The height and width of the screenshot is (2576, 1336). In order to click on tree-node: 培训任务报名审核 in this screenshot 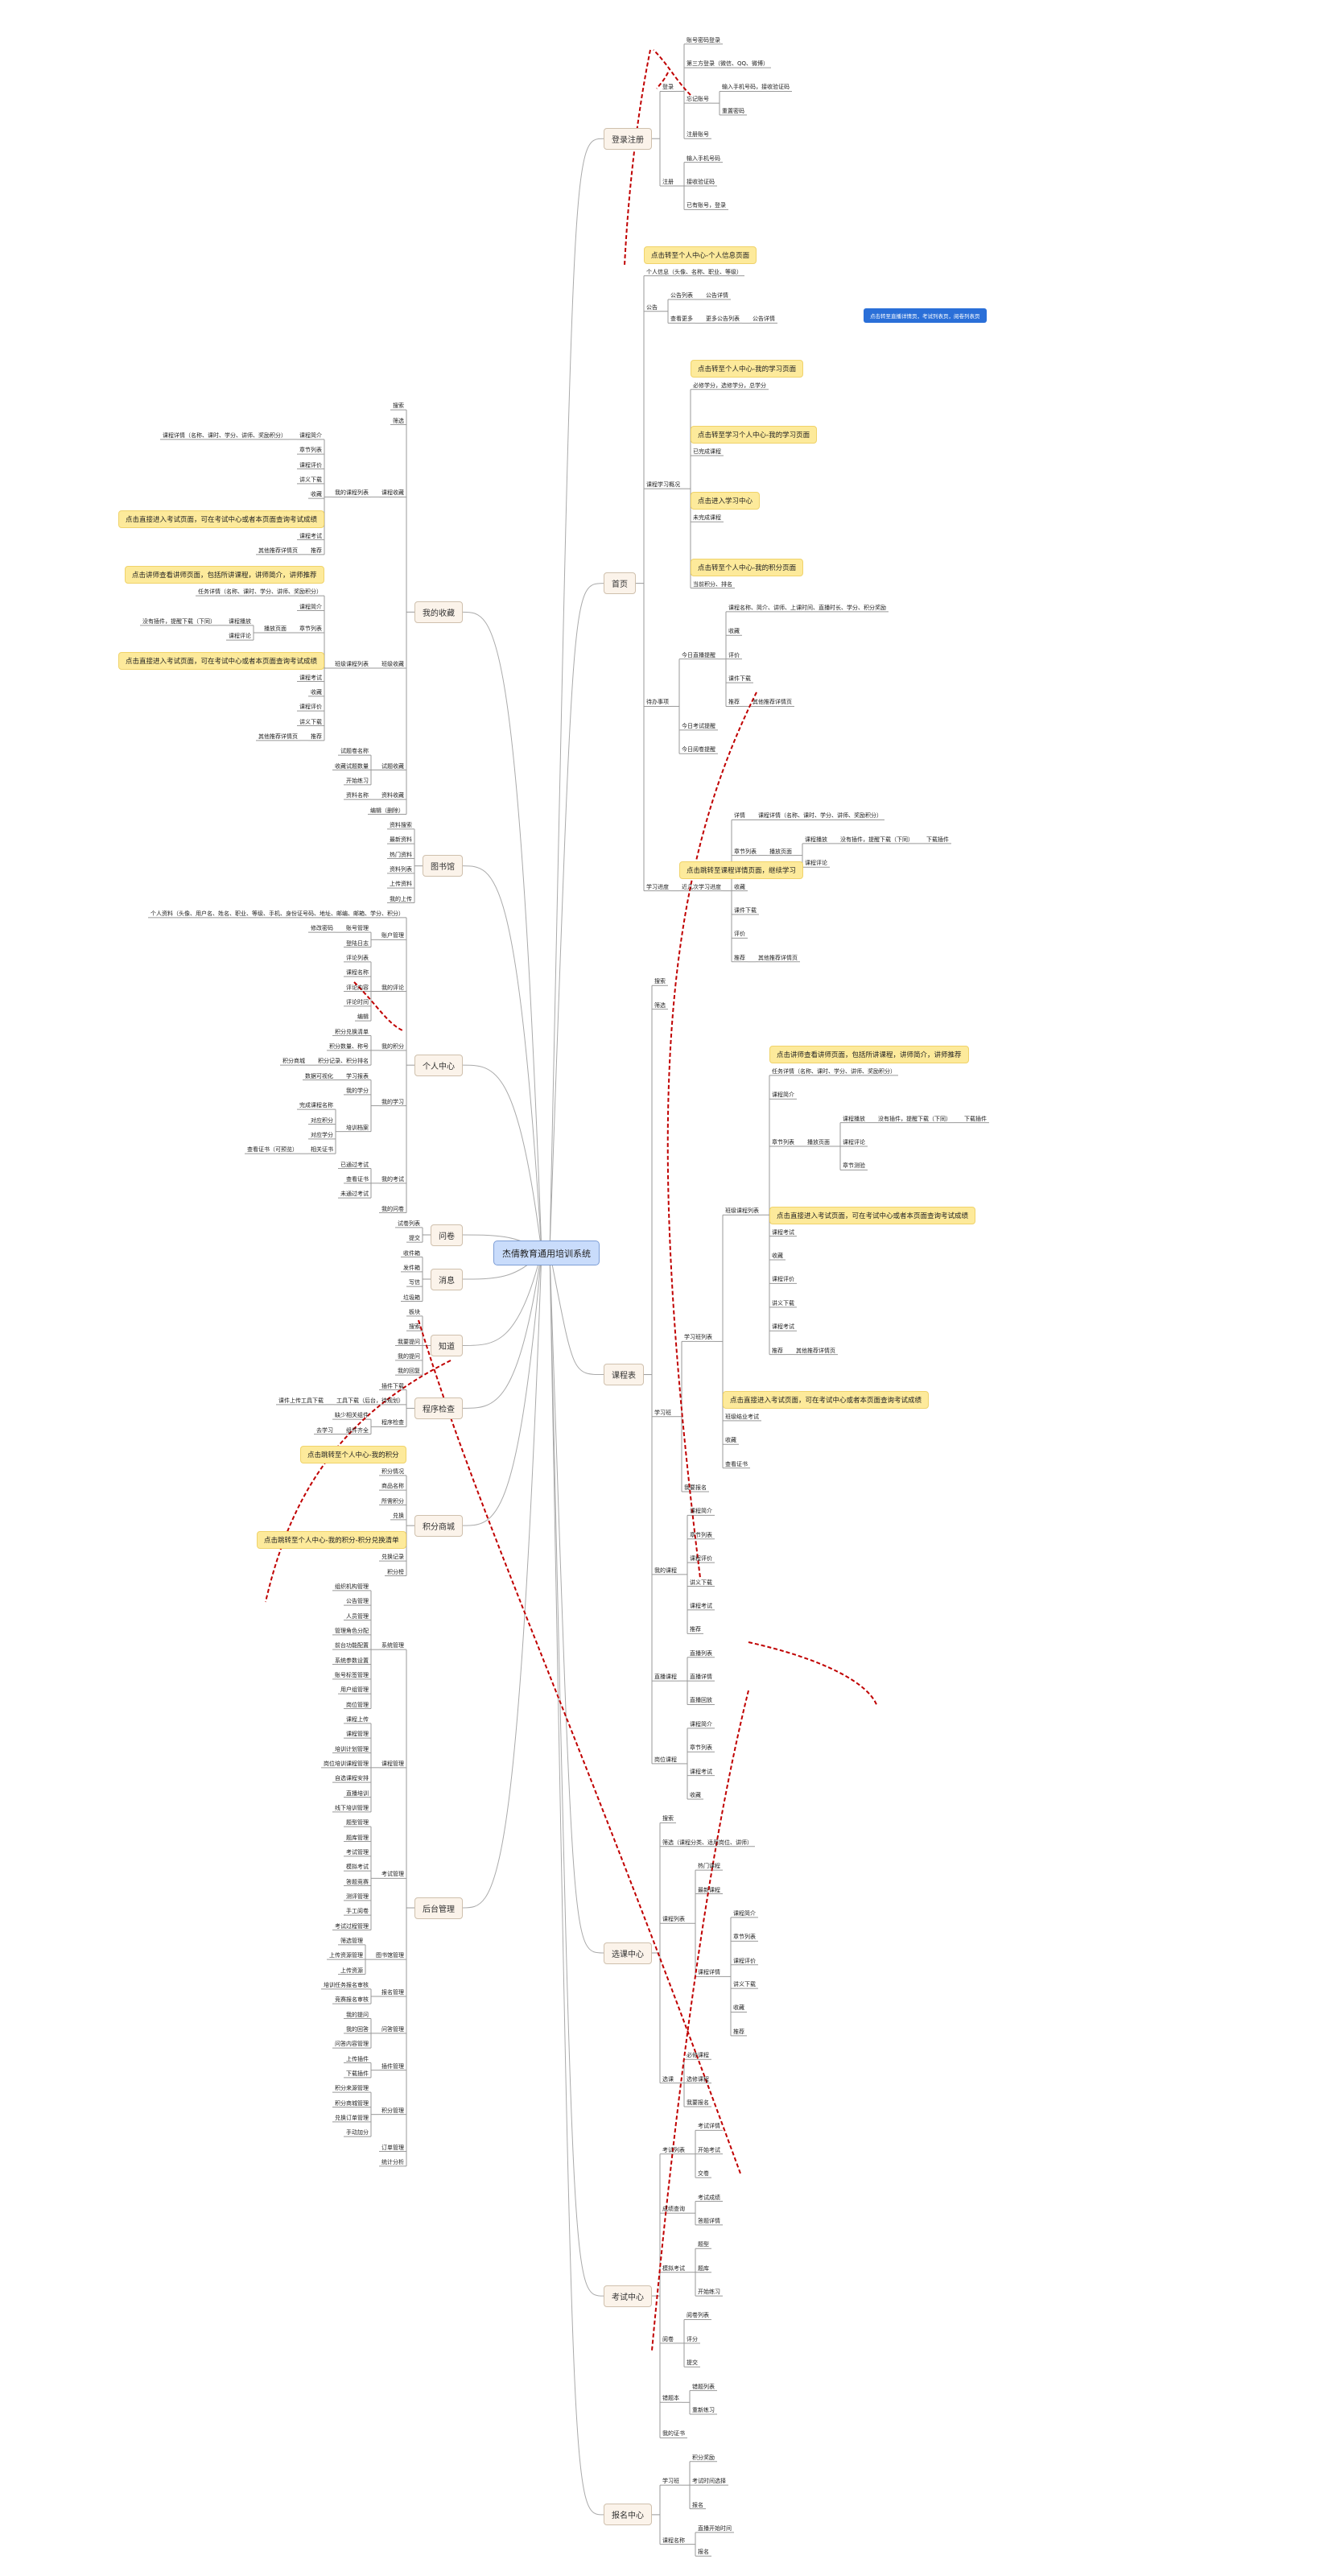, I will do `click(346, 1984)`.